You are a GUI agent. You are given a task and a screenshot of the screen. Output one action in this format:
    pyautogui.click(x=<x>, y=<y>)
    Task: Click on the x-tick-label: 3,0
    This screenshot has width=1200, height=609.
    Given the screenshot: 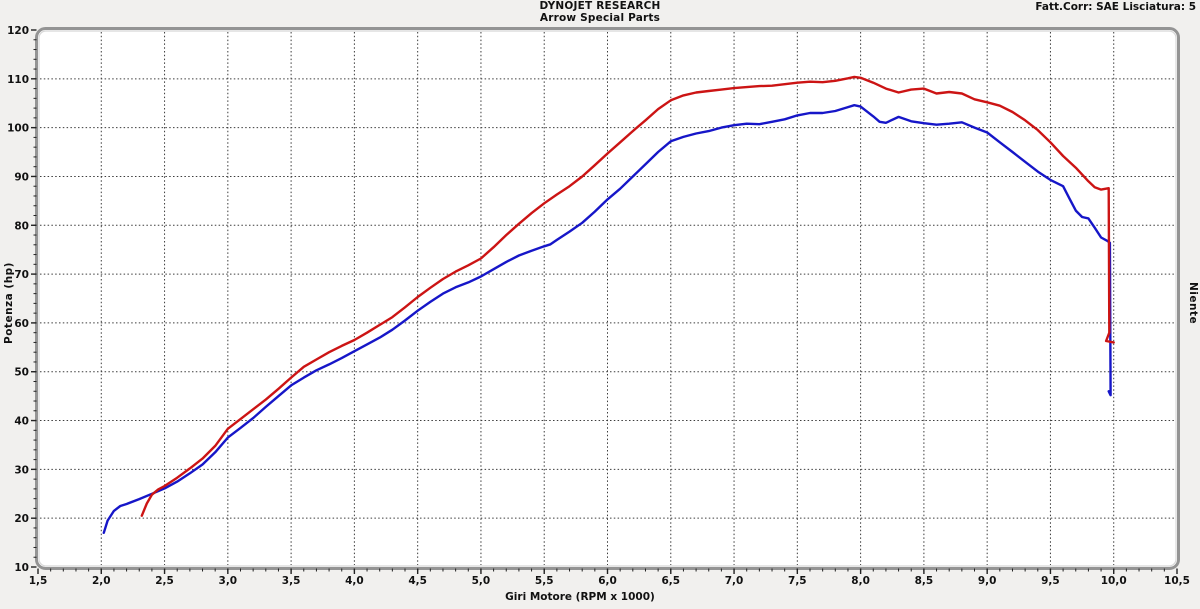 What is the action you would take?
    pyautogui.click(x=228, y=581)
    